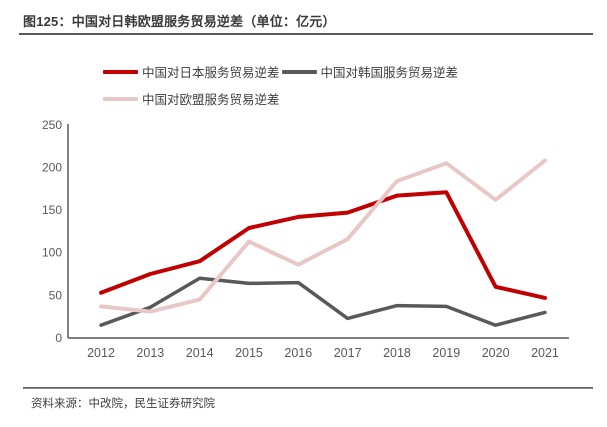  What do you see at coordinates (249, 353) in the screenshot?
I see `x-tick-label: 2015` at bounding box center [249, 353].